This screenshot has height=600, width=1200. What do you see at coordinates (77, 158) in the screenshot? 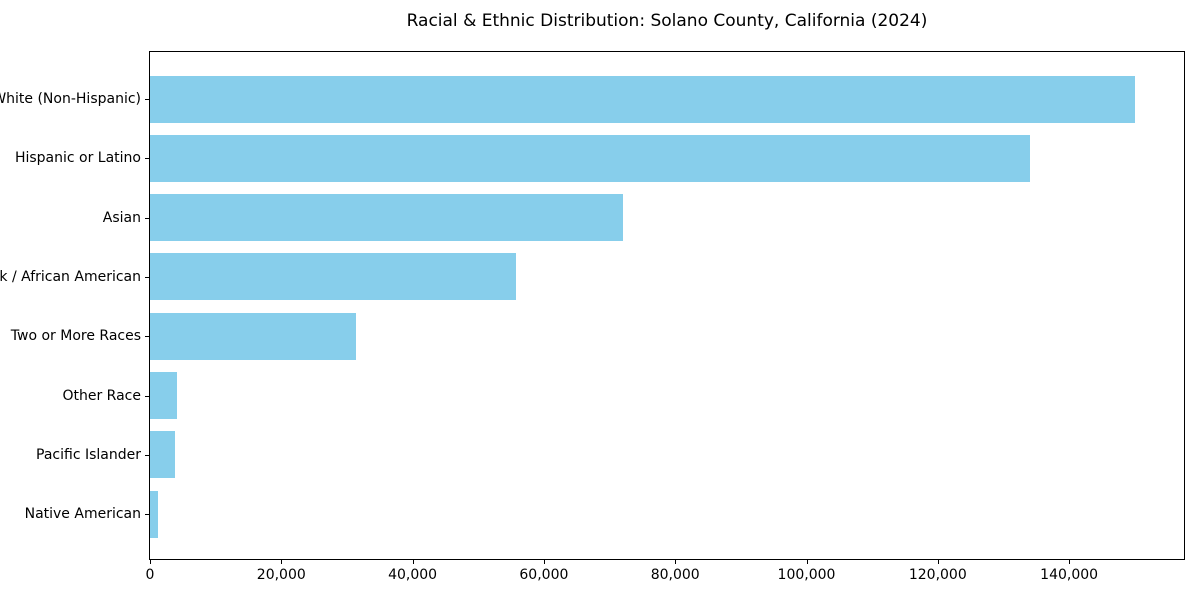
I see `y-axis-category-label: Hispanic or Latino` at bounding box center [77, 158].